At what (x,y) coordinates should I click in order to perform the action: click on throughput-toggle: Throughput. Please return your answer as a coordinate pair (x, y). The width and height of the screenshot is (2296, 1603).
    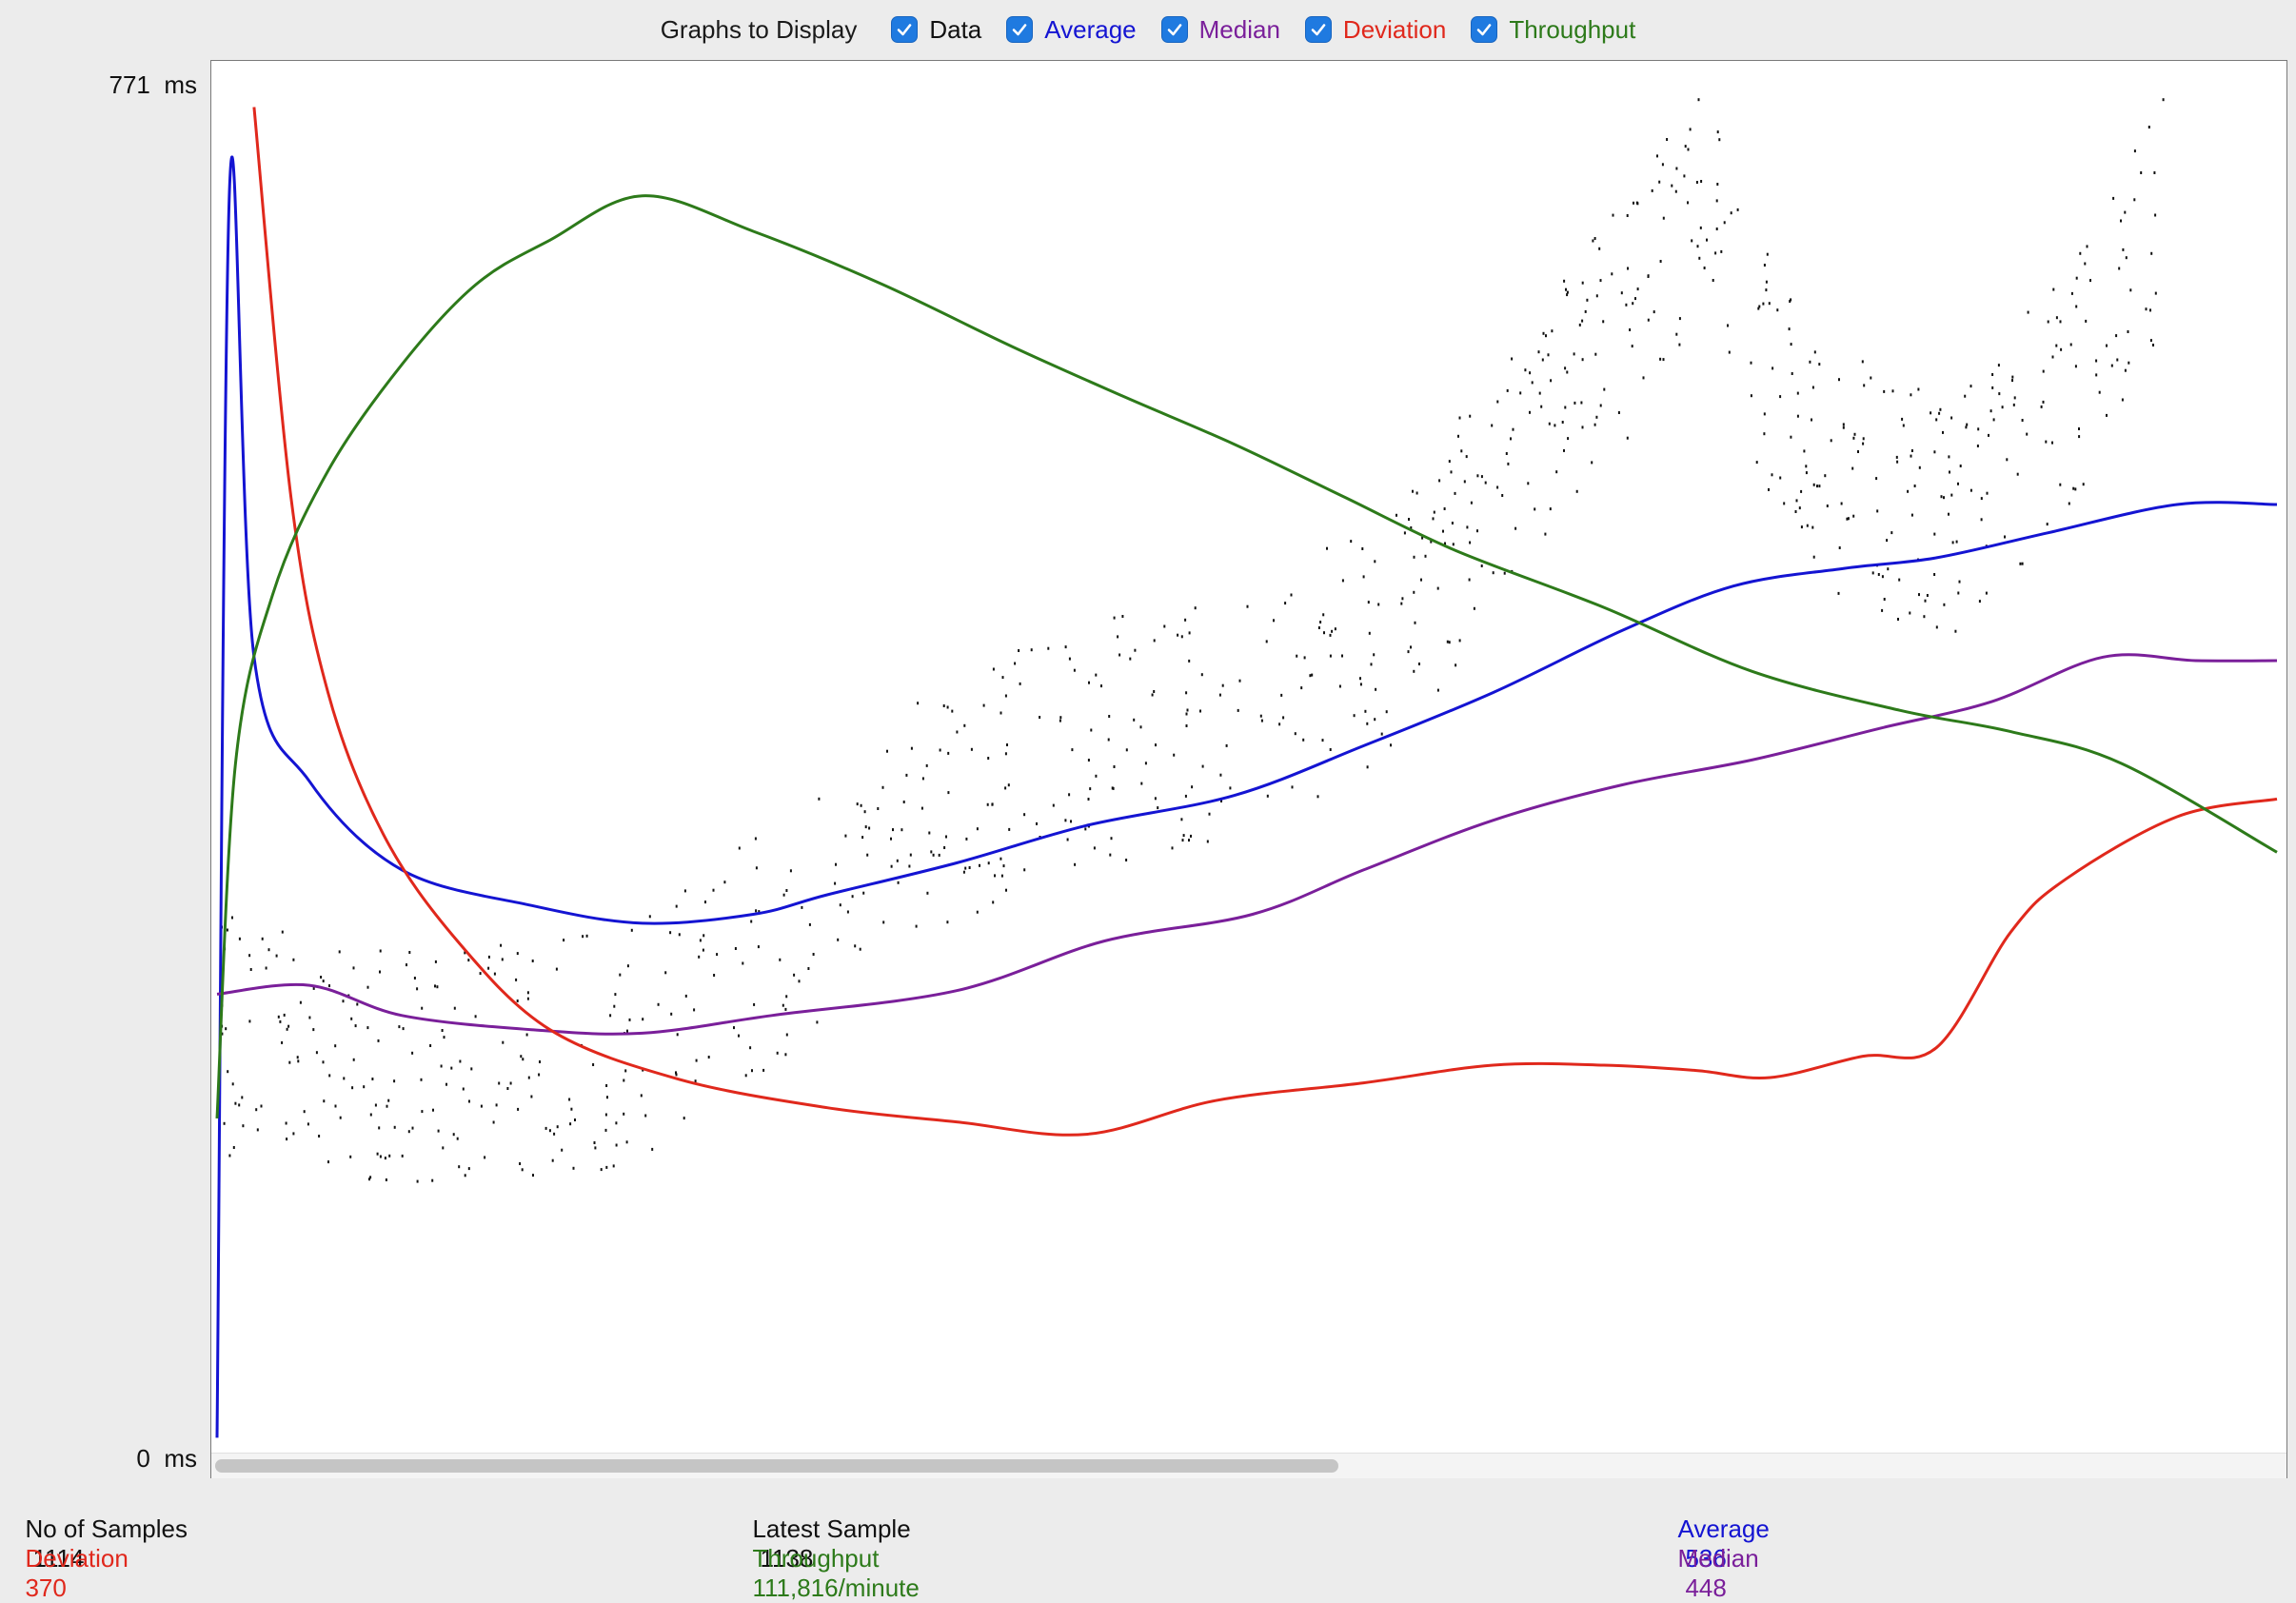
    Looking at the image, I should click on (1553, 30).